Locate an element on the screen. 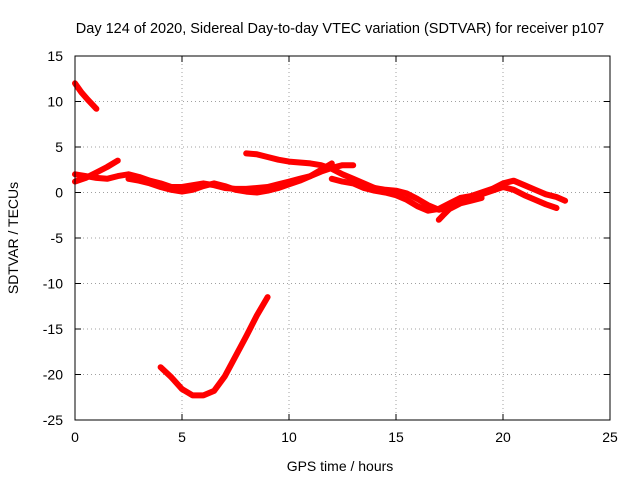 This screenshot has width=640, height=485. y-tick-label: 10 is located at coordinates (55, 102).